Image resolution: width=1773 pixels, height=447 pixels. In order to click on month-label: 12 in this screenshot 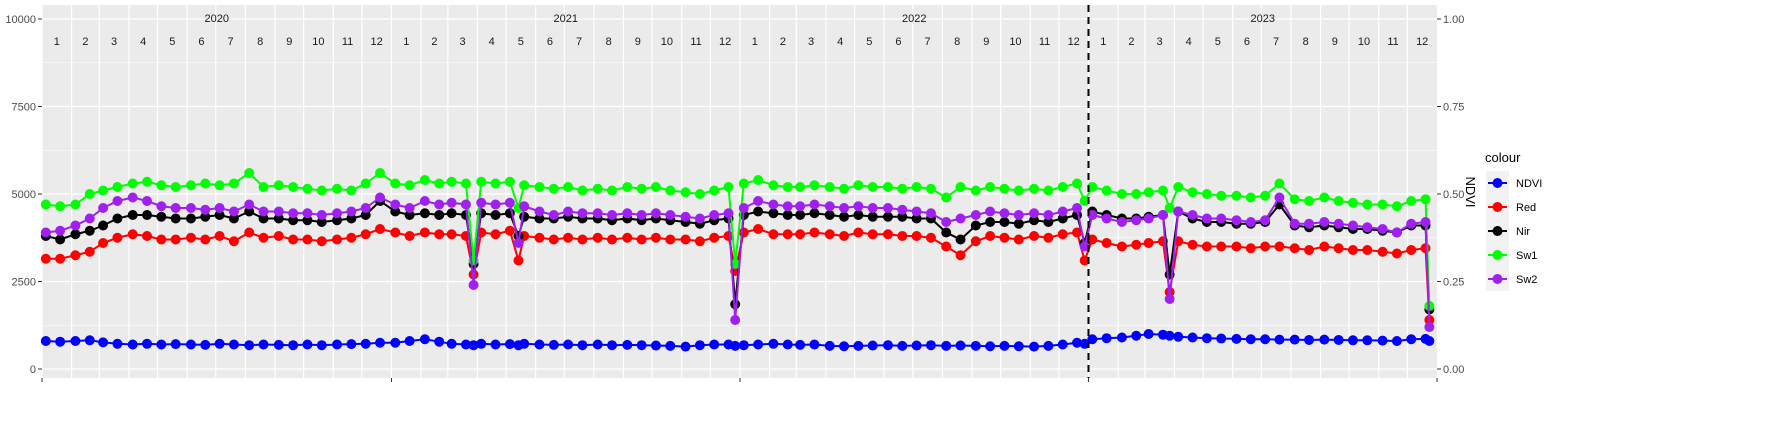, I will do `click(1422, 42)`.